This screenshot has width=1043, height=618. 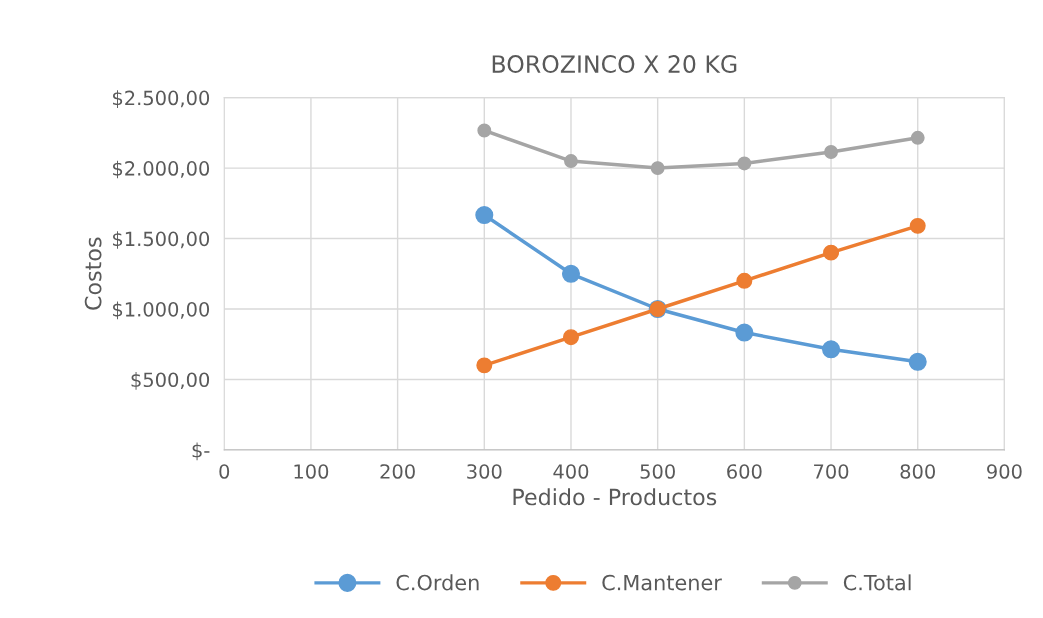 What do you see at coordinates (662, 582) in the screenshot?
I see `legend-label: C.Mantener` at bounding box center [662, 582].